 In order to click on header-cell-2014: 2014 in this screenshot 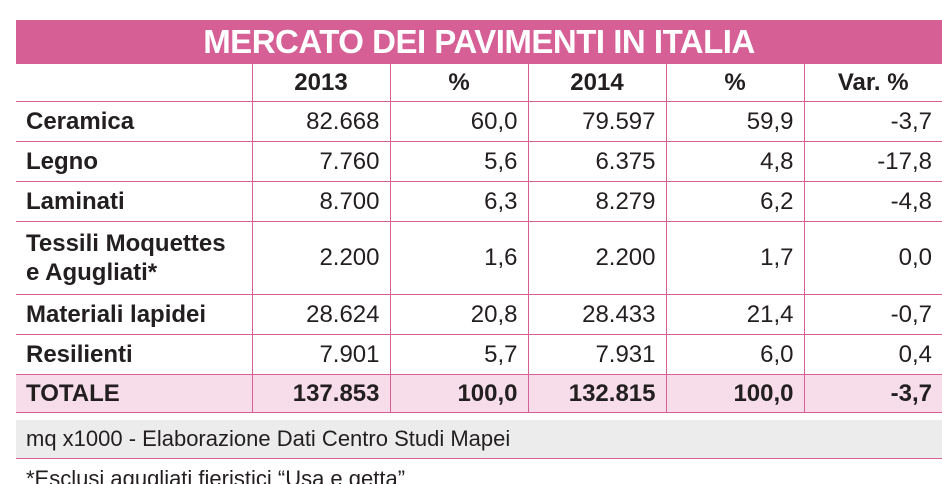, I will do `click(597, 83)`.